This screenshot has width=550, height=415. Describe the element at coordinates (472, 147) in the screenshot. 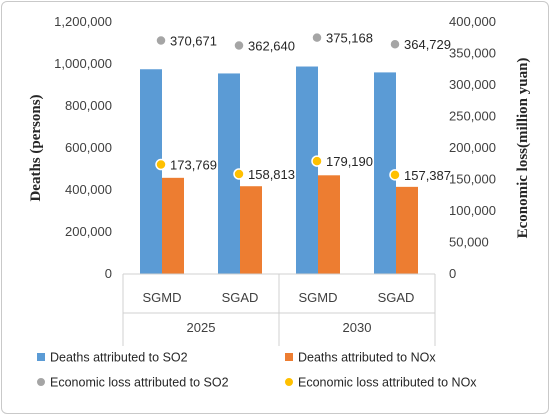

I see `y2-tick-label: 200,000` at that location.